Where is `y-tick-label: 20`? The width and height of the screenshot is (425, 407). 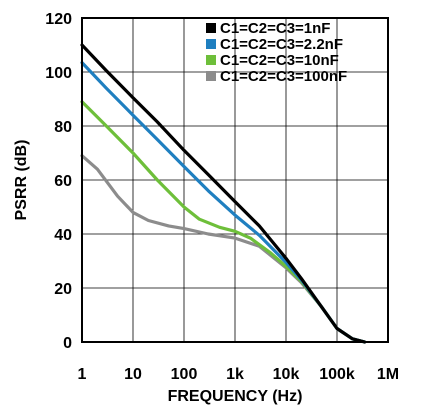 y-tick-label: 20 is located at coordinates (63, 289).